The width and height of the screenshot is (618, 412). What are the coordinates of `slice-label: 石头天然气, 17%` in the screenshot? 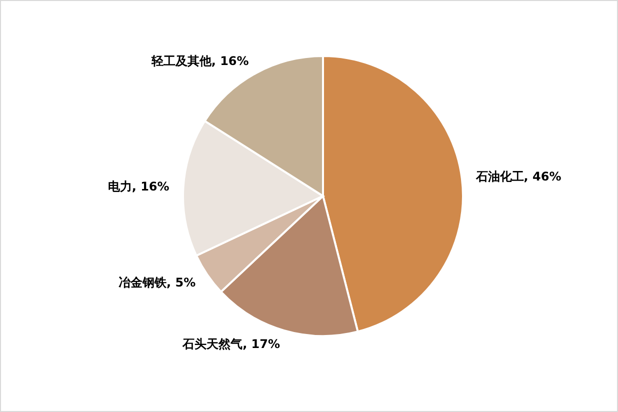 It's located at (231, 343).